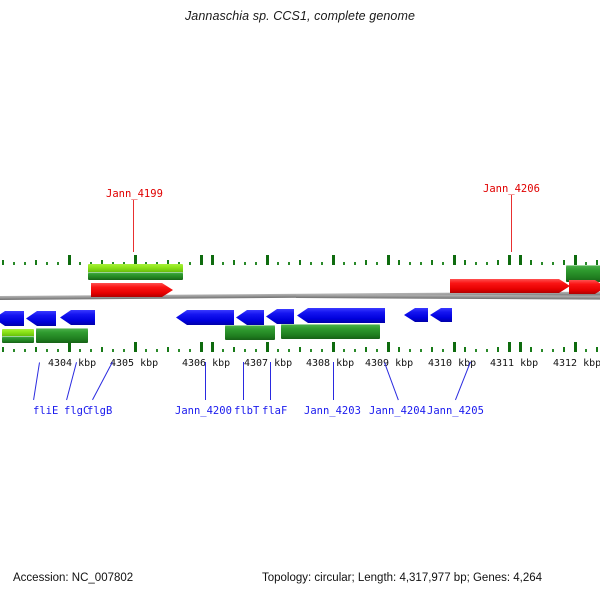  I want to click on gene-label-jann_4205: Jann_4205, so click(455, 411).